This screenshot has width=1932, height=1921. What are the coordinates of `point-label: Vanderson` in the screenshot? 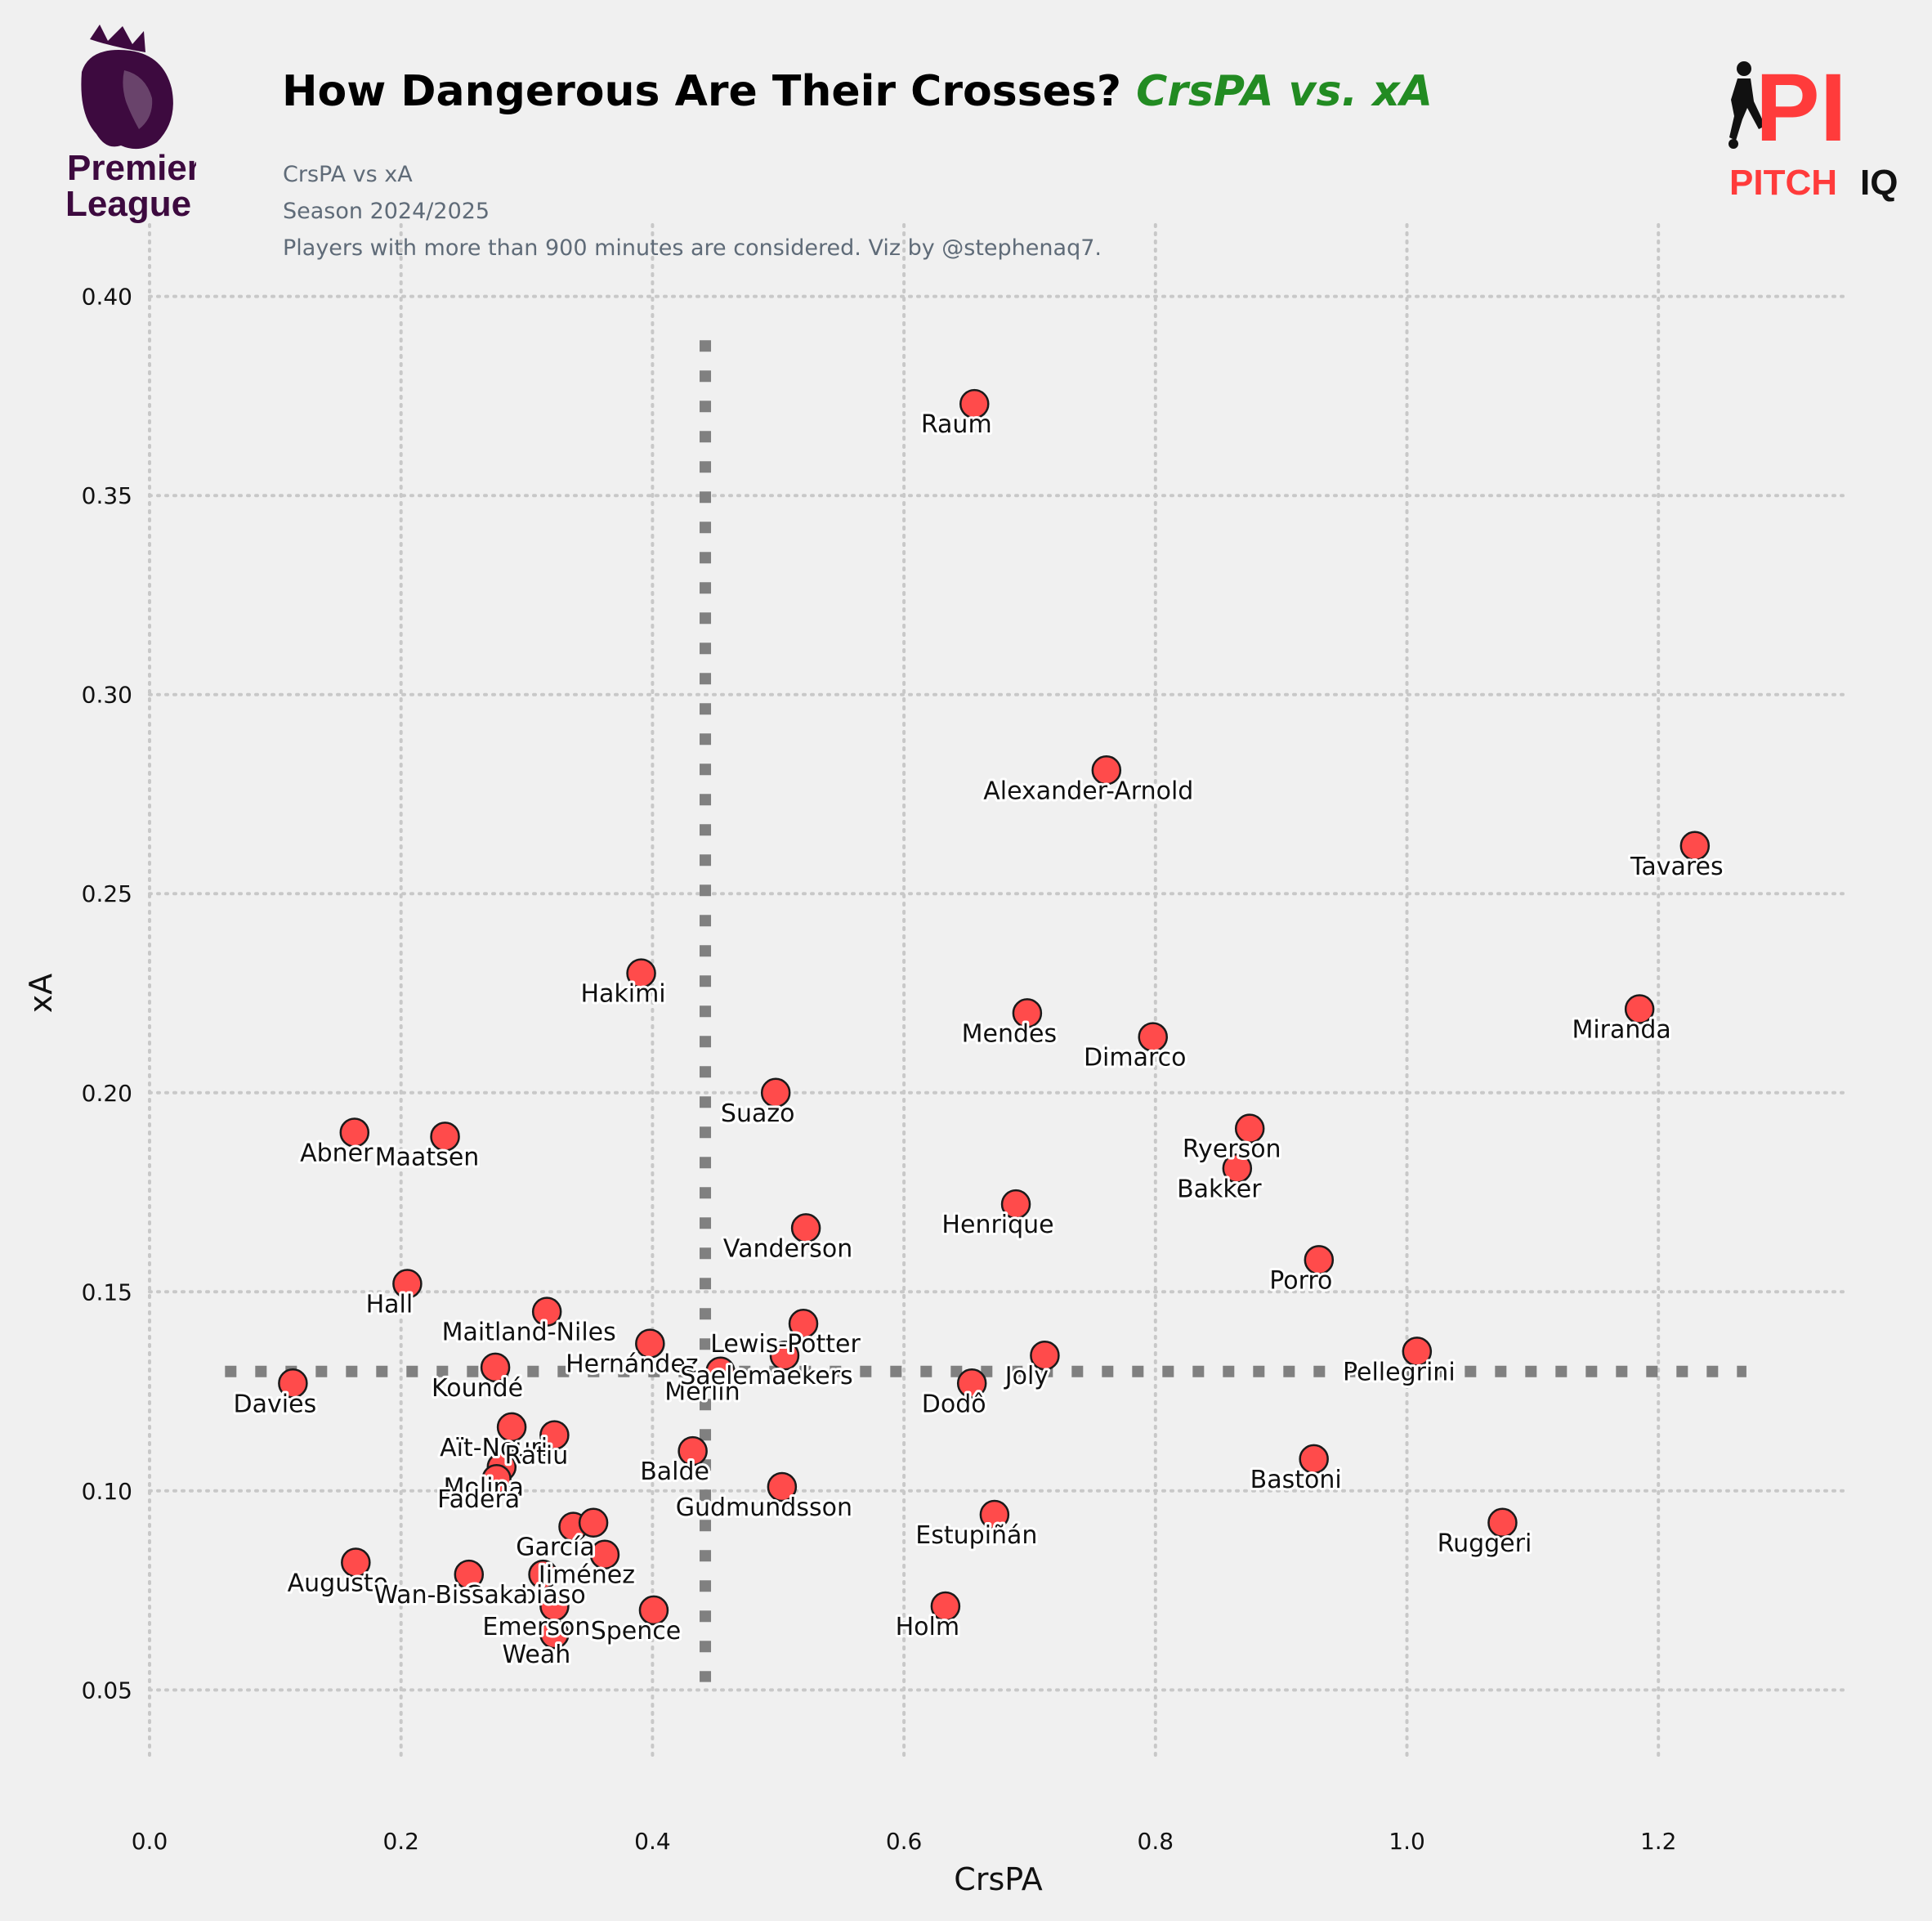 It's located at (787, 1248).